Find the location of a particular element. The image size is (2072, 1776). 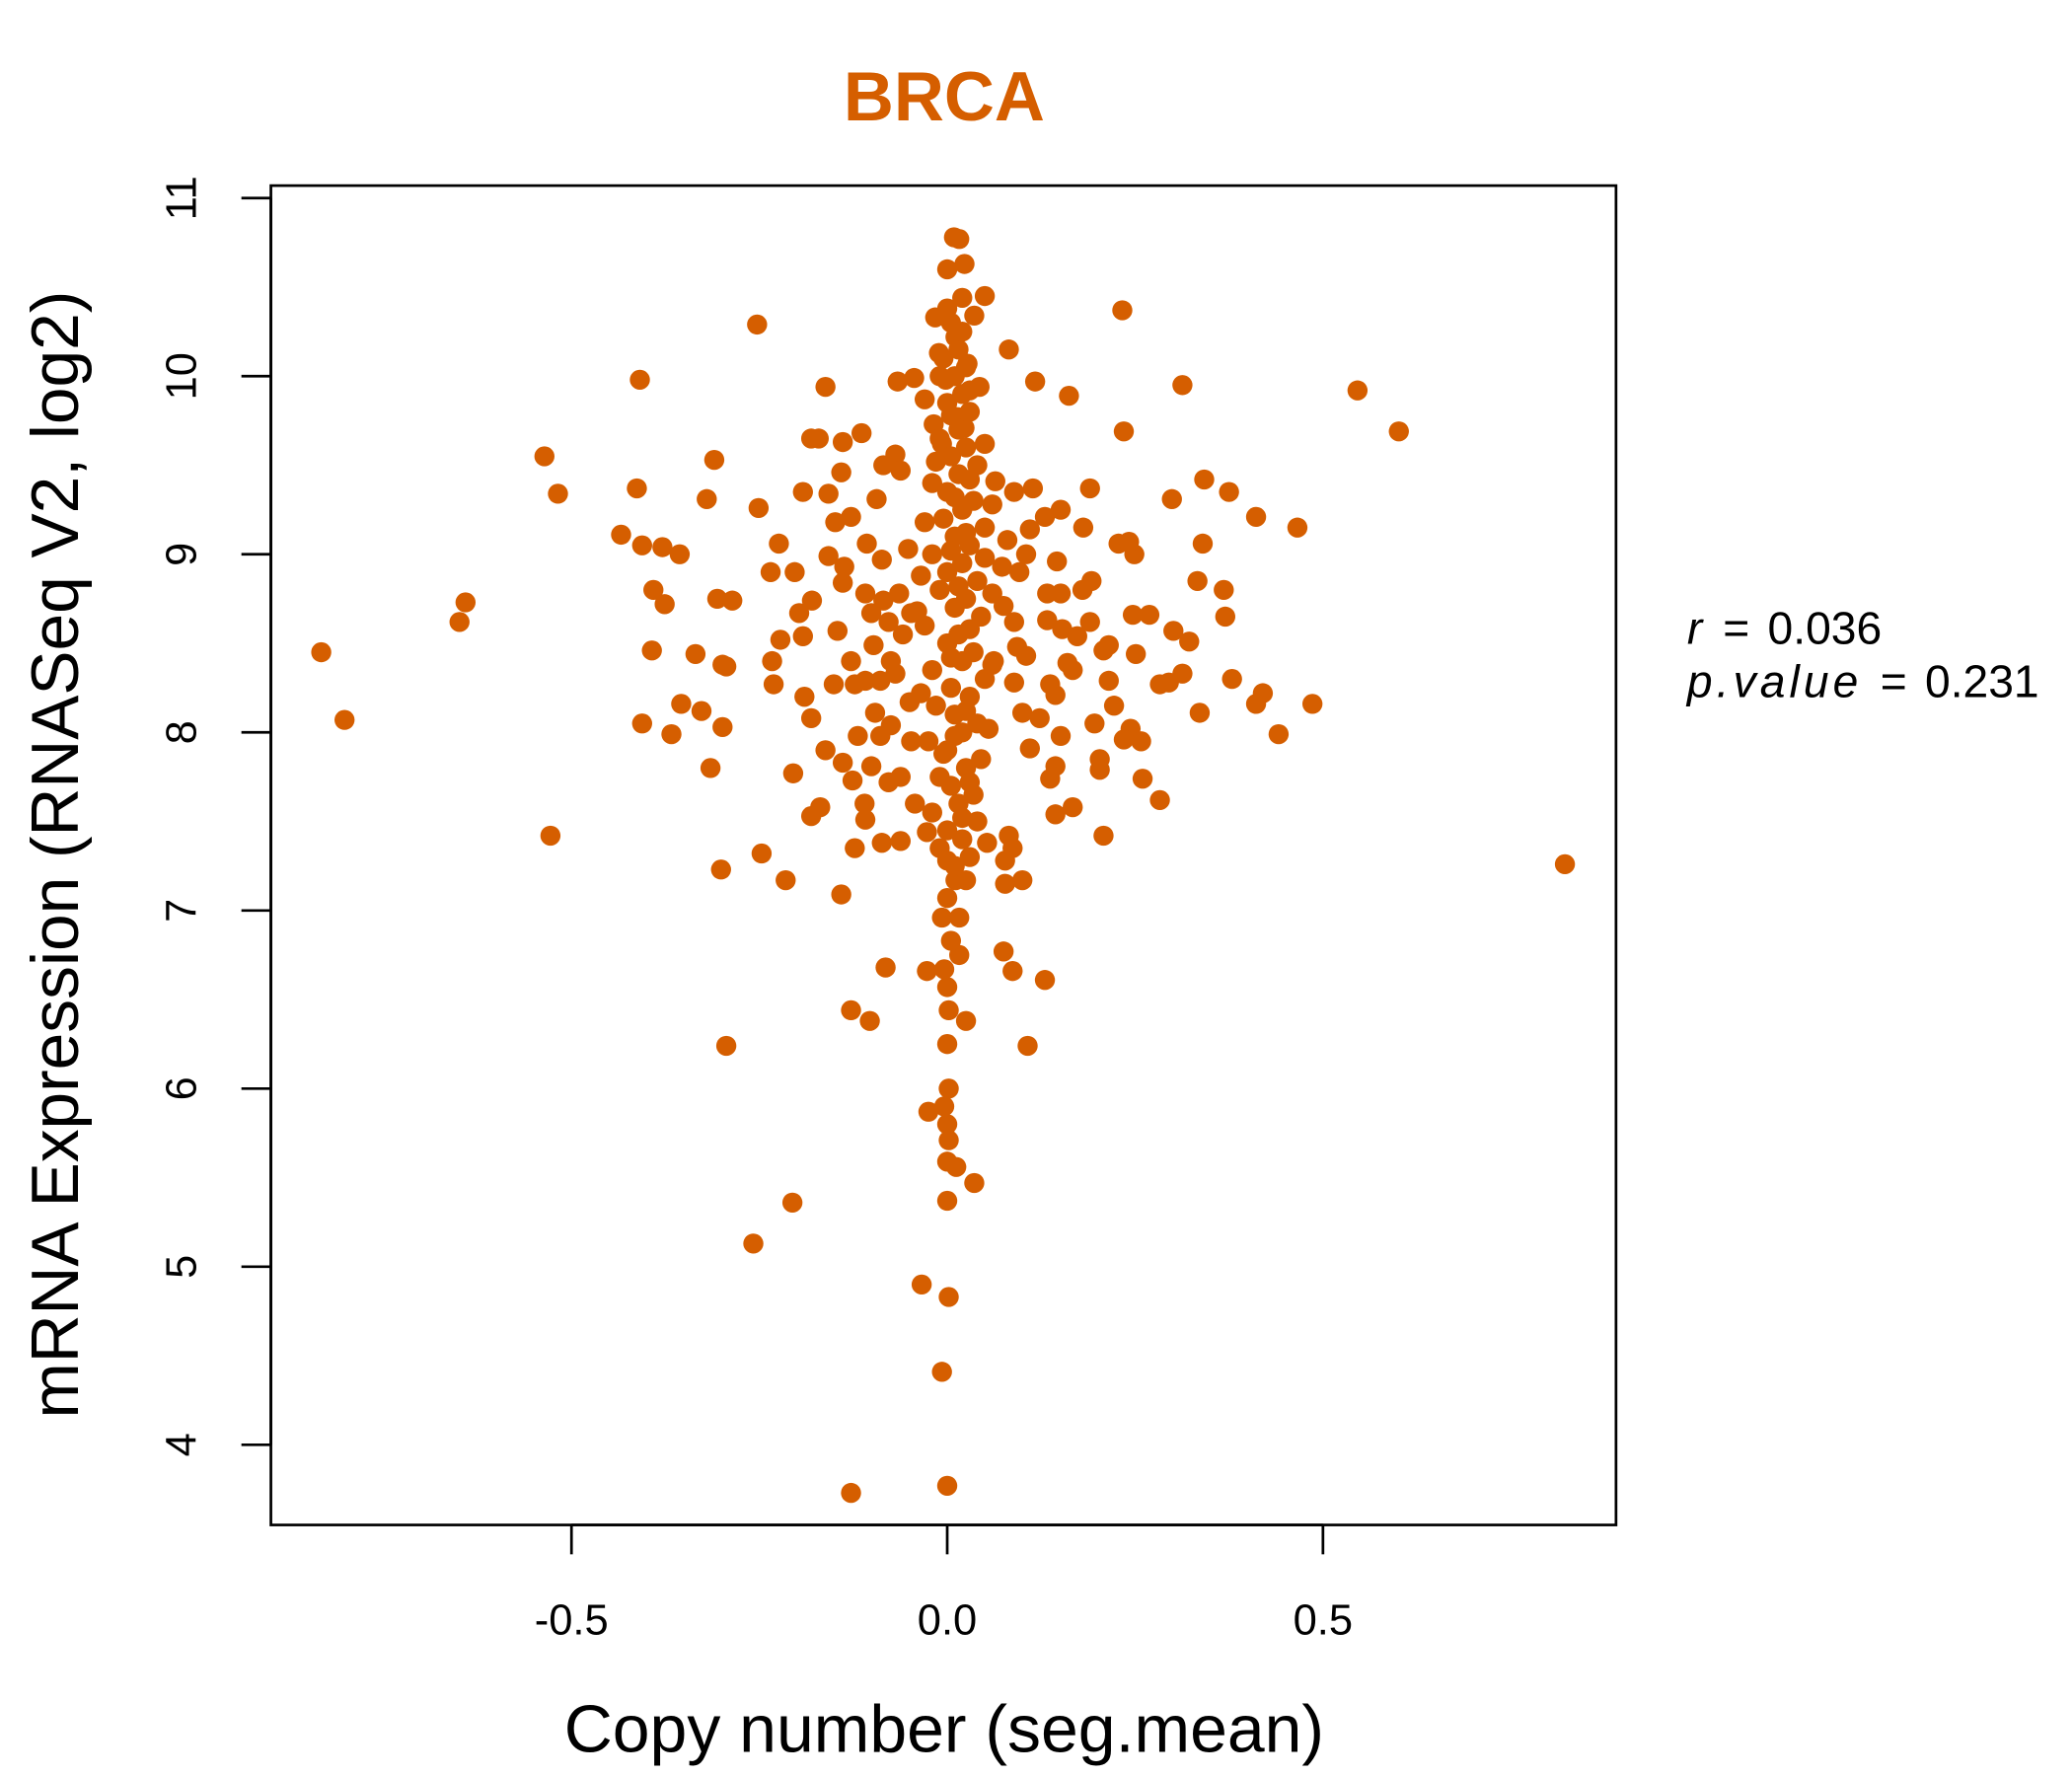

y-tick-label: 4 is located at coordinates (181, 1445).